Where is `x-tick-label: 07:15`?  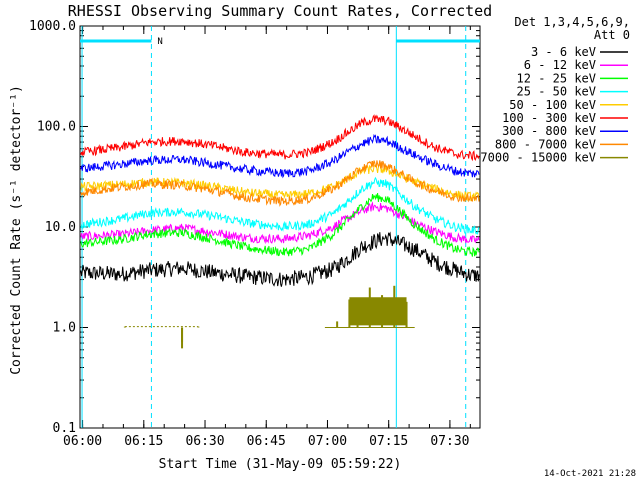 x-tick-label: 07:15 is located at coordinates (388, 441).